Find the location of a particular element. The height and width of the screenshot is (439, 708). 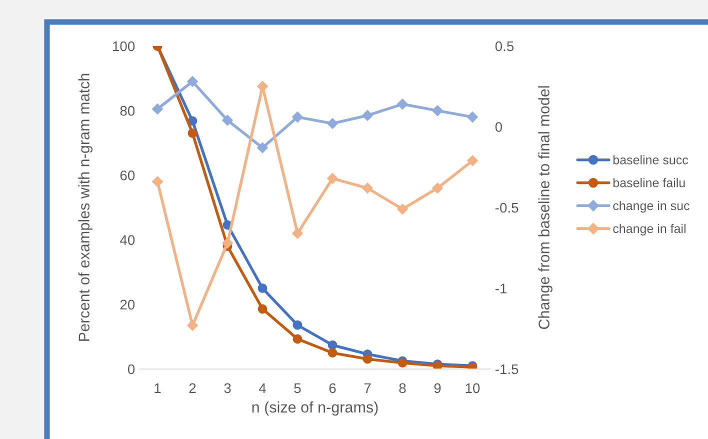

y-tick-label: 60 is located at coordinates (127, 175).